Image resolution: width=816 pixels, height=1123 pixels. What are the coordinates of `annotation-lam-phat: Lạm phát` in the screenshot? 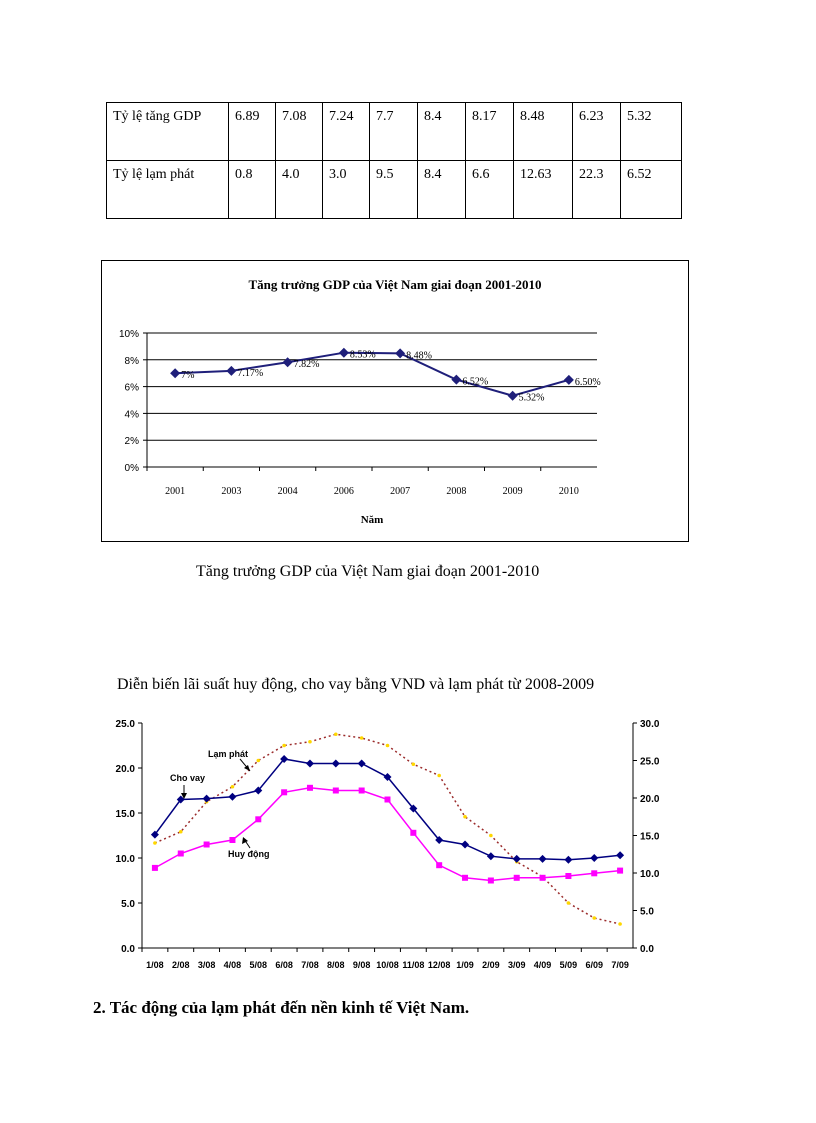 It's located at (228, 754).